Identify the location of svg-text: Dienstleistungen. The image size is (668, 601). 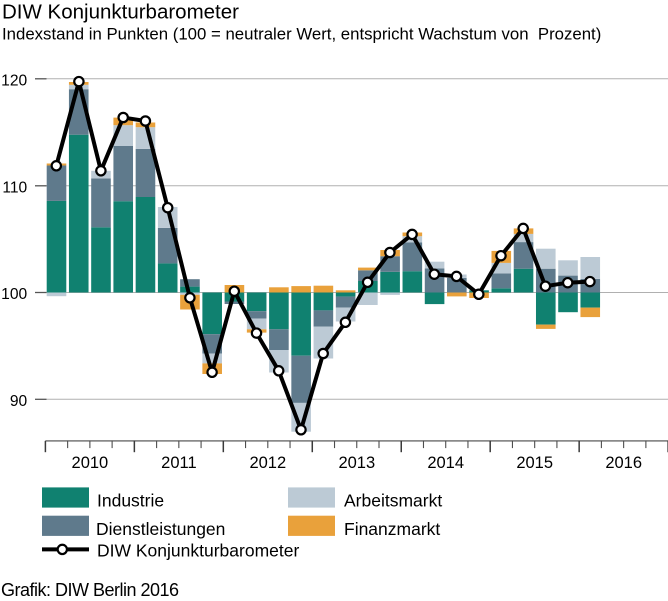
(160, 529).